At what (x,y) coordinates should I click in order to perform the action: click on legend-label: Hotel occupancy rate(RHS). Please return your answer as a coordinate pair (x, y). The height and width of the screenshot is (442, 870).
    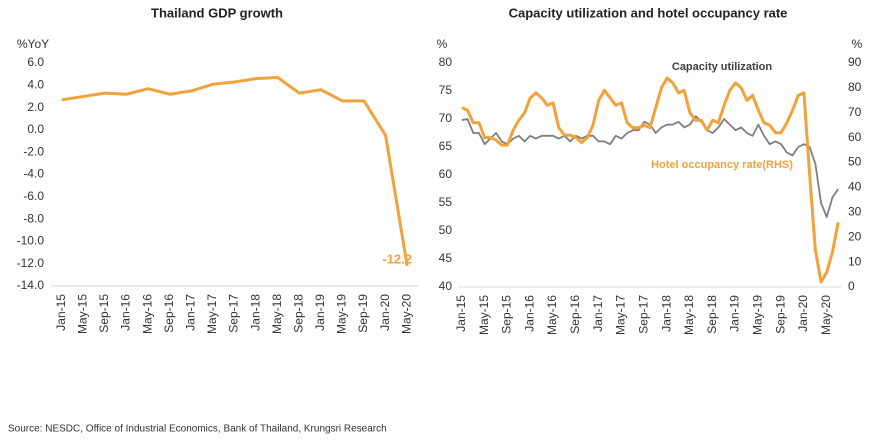
    Looking at the image, I should click on (722, 165).